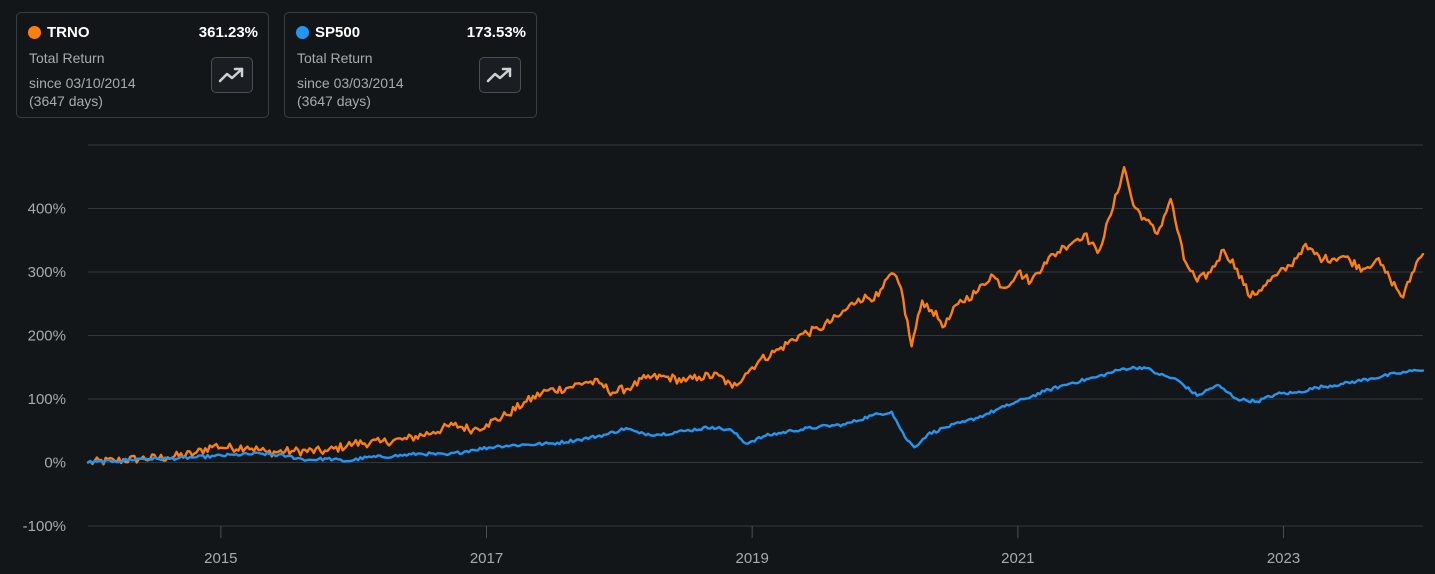  I want to click on y-tick-label: 300%, so click(47, 272).